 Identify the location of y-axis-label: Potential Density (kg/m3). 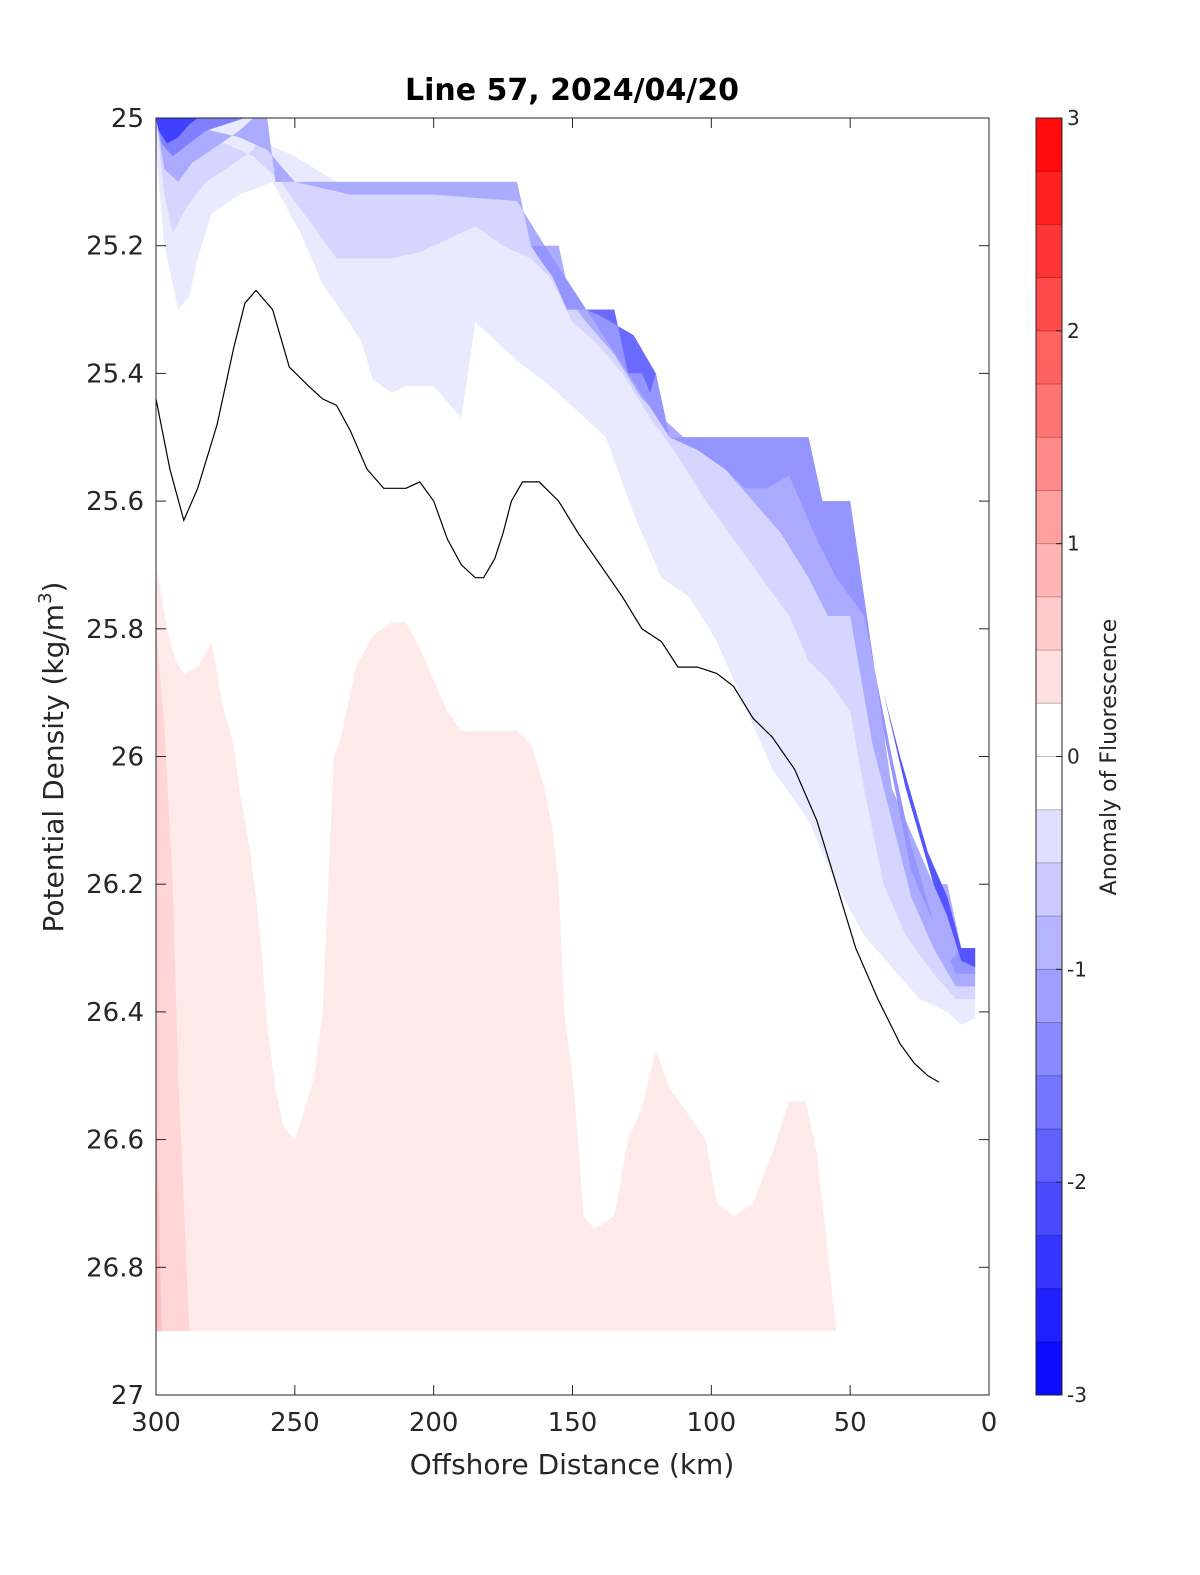
(52, 757).